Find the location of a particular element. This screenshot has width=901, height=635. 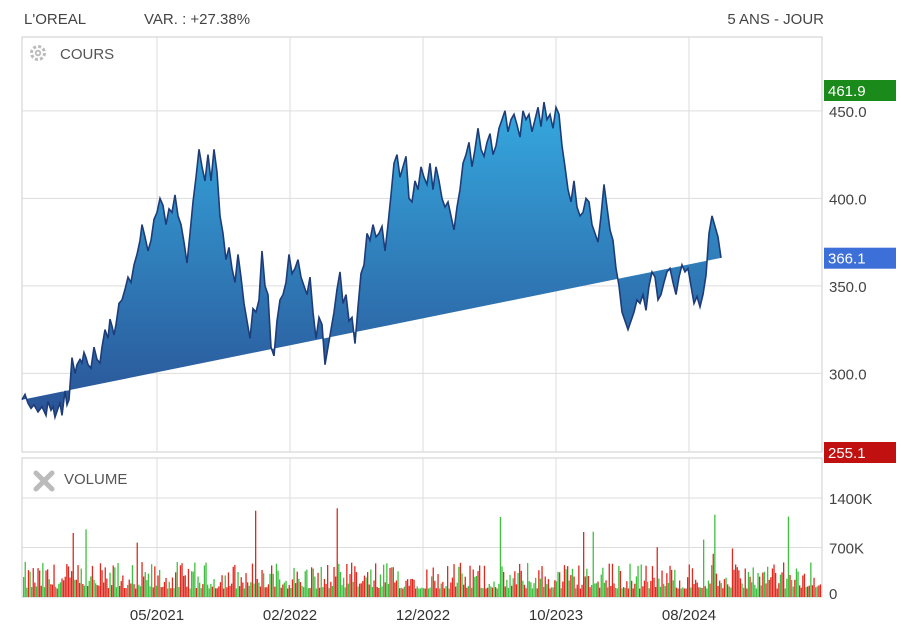

variation-text: VAR. : +27.38% is located at coordinates (197, 19).